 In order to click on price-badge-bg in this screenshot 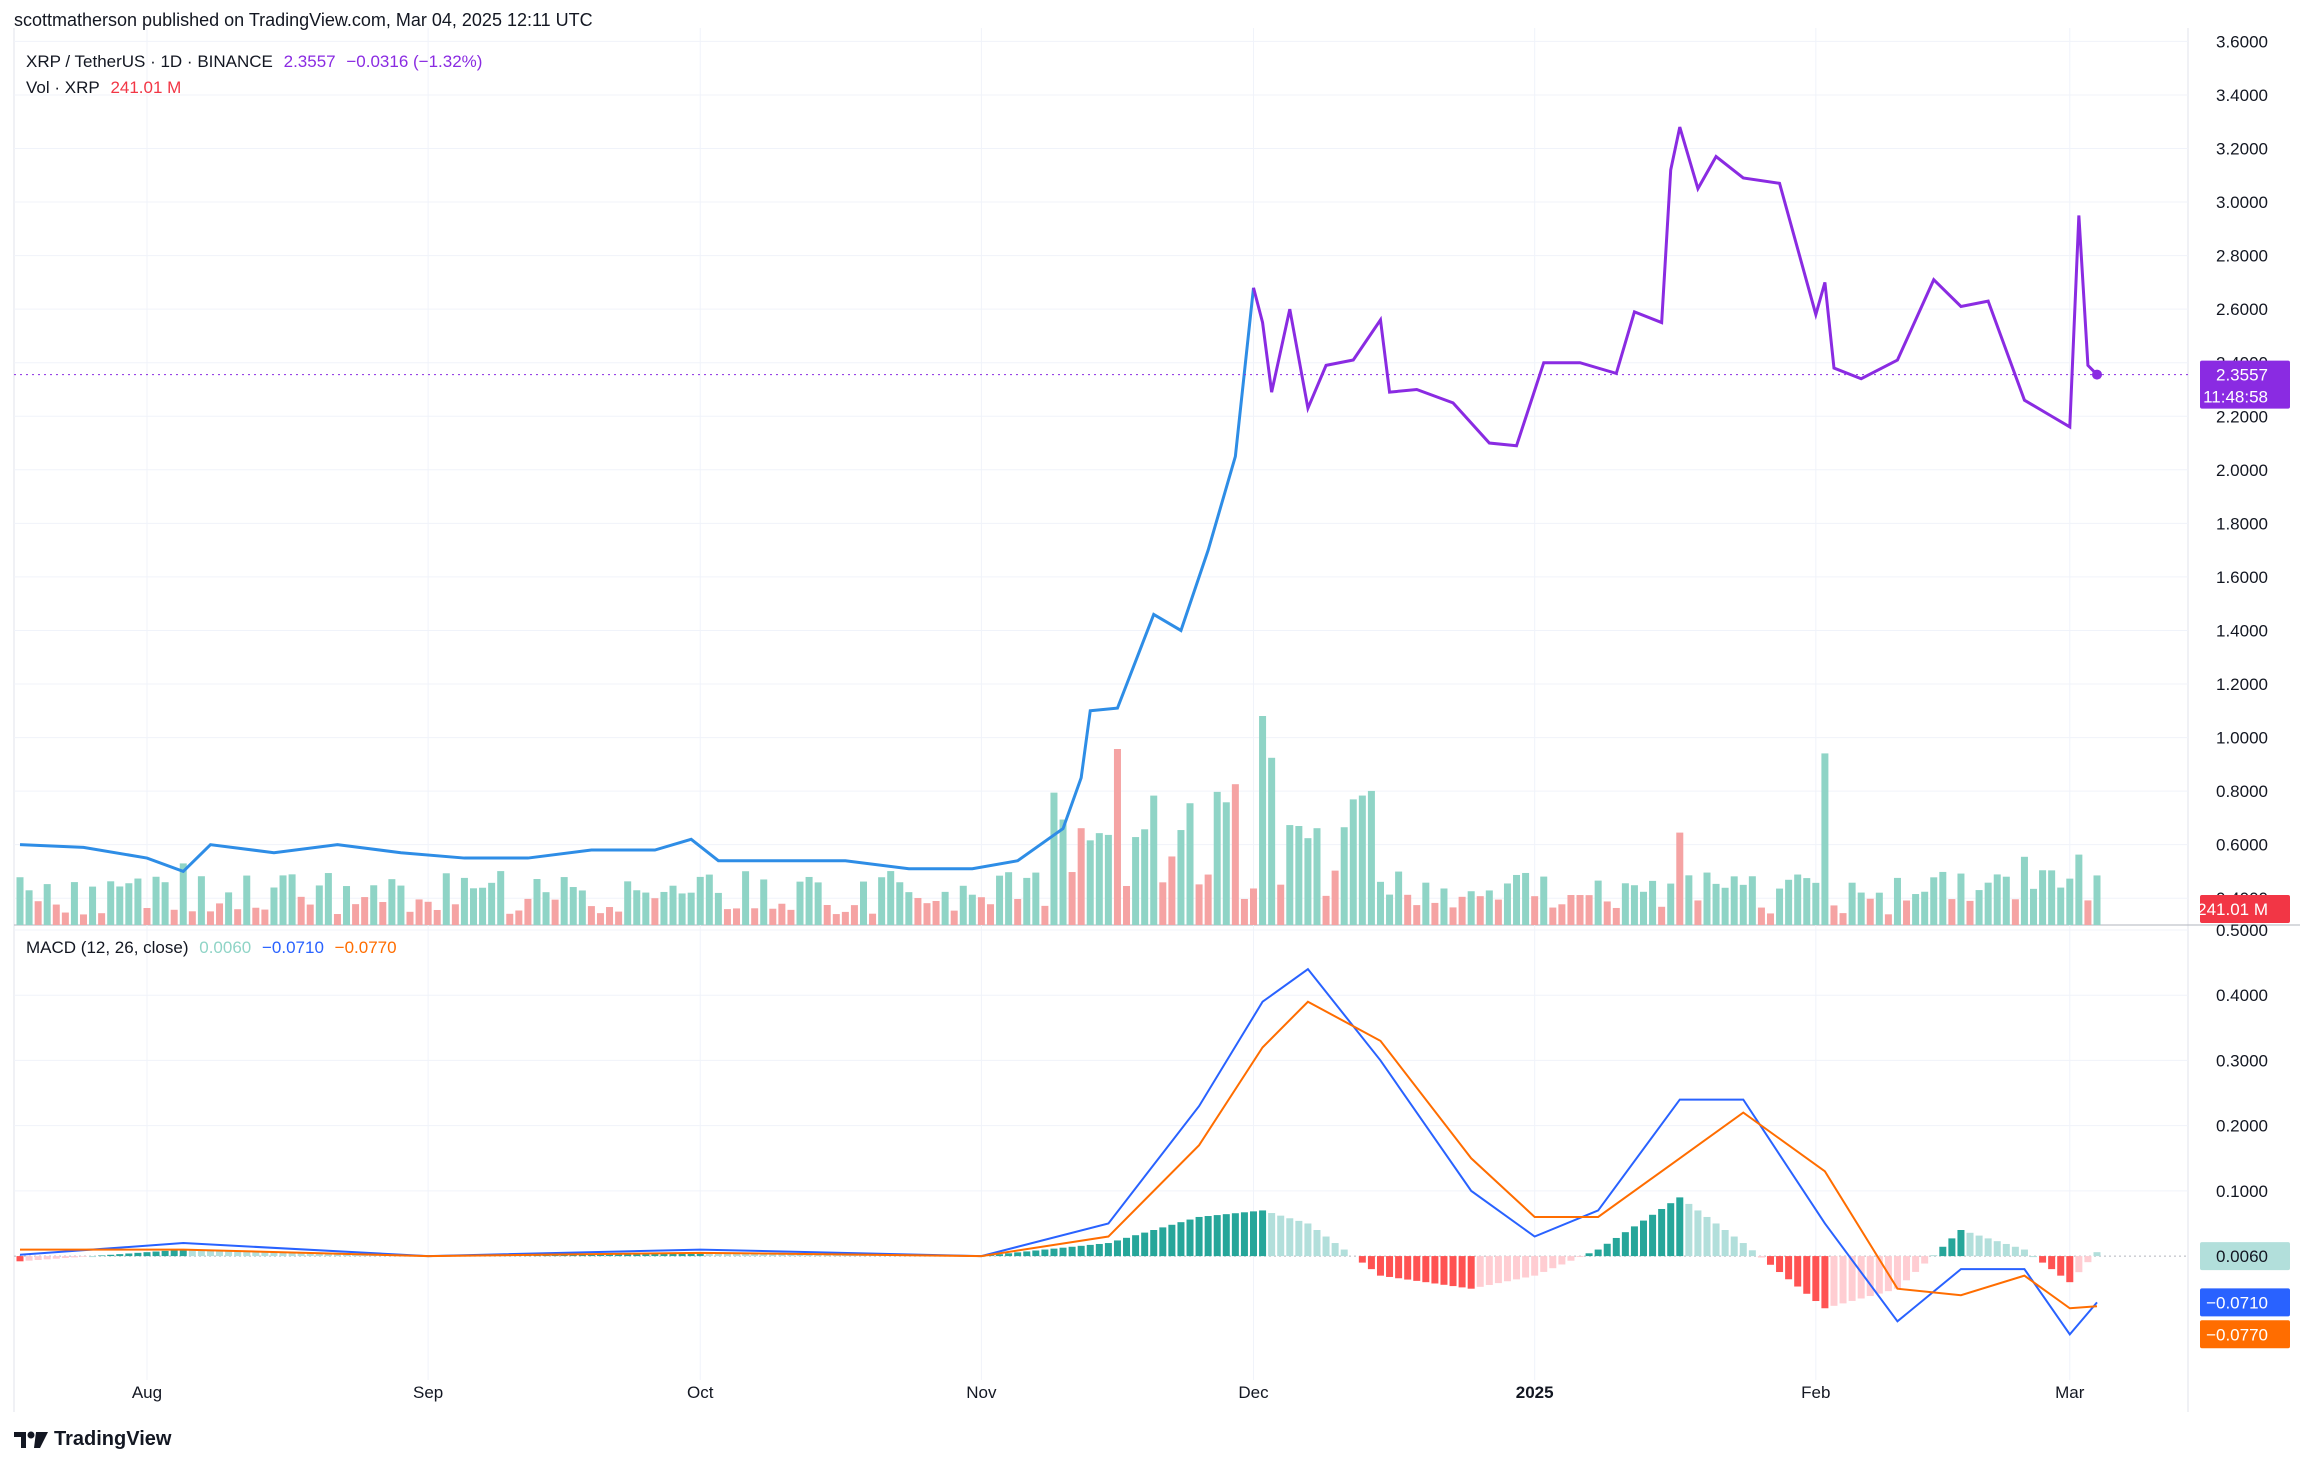, I will do `click(2245, 384)`.